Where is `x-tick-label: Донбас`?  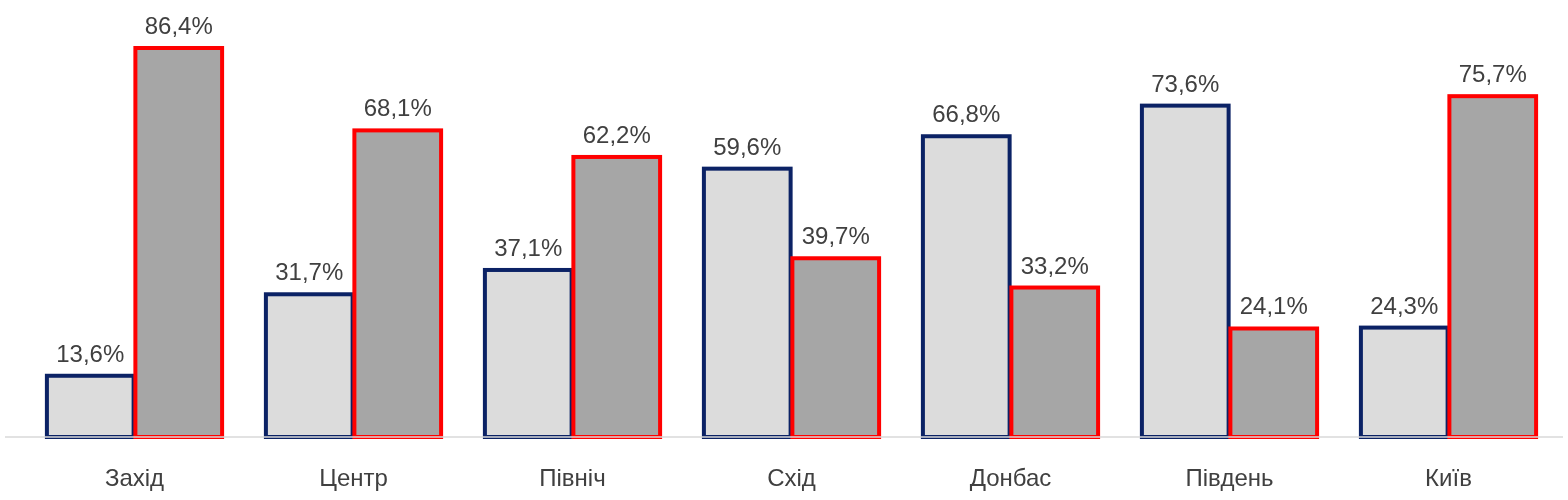 x-tick-label: Донбас is located at coordinates (1010, 477).